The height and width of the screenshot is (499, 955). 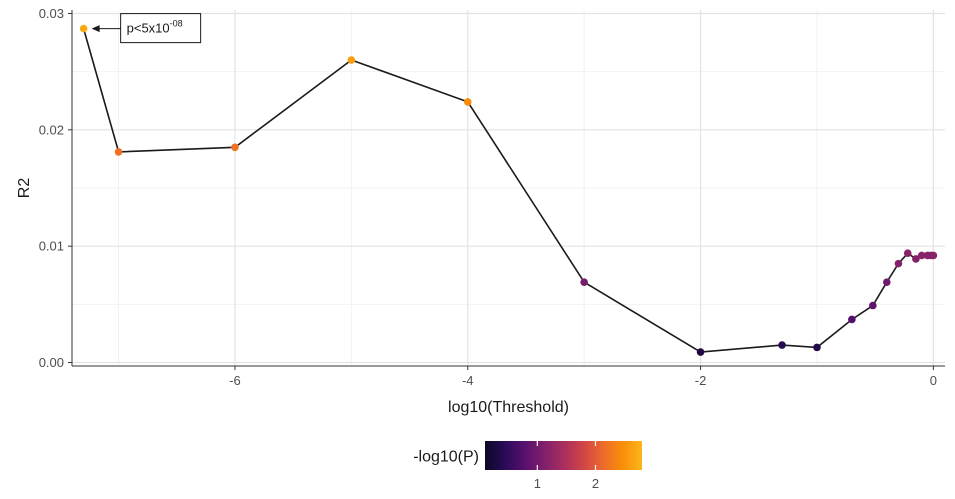 I want to click on legend-title: -log10(P), so click(x=446, y=457).